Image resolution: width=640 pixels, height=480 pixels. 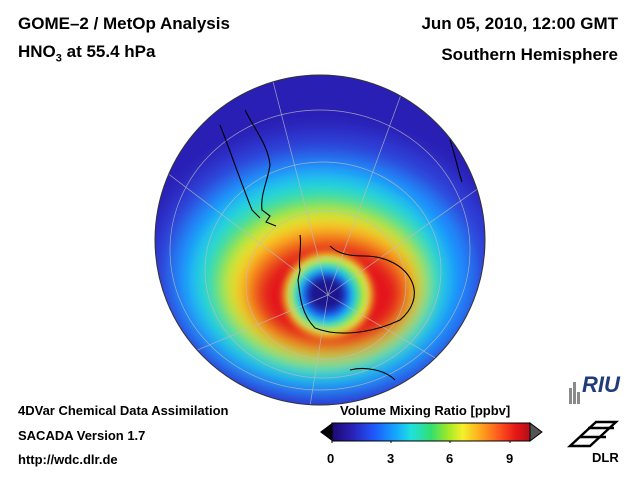 I want to click on footer-url: http://wdc.dlr.de, so click(x=68, y=459).